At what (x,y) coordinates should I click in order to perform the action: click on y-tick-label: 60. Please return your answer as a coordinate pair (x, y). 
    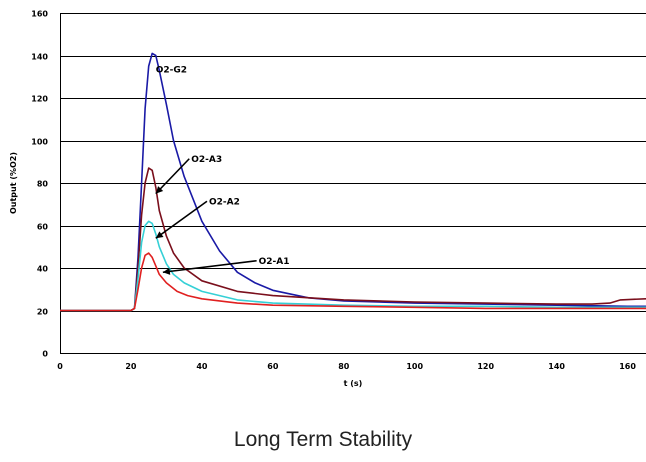
    Looking at the image, I should click on (43, 227).